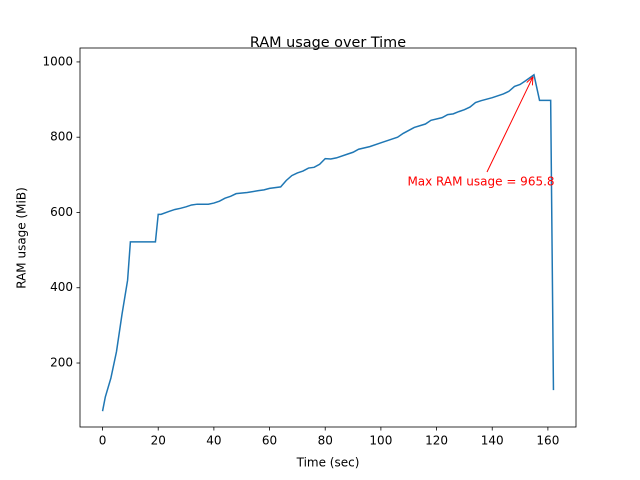 The width and height of the screenshot is (640, 480). I want to click on x-tick-label: 0, so click(103, 441).